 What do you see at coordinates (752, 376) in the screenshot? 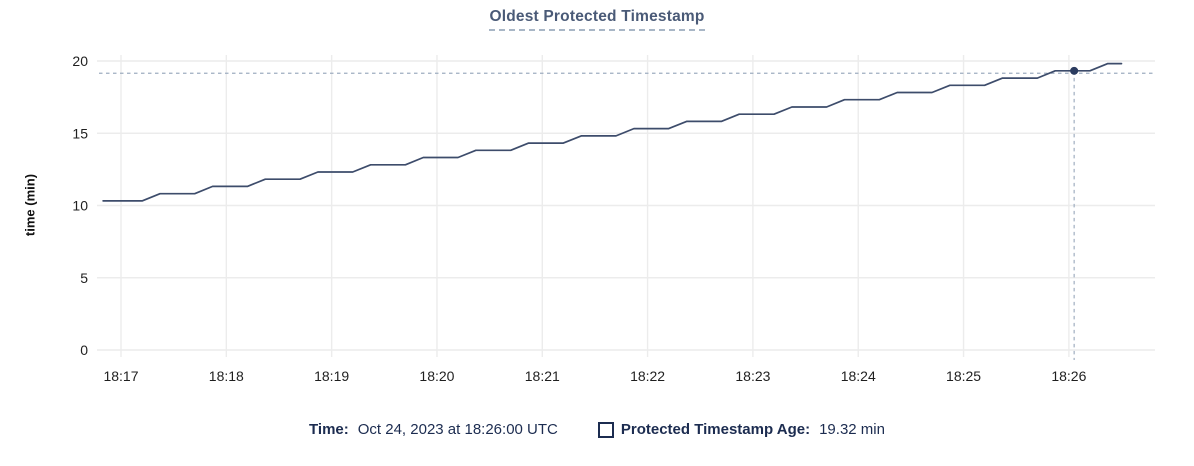
I see `x-tick-label: 18:23` at bounding box center [752, 376].